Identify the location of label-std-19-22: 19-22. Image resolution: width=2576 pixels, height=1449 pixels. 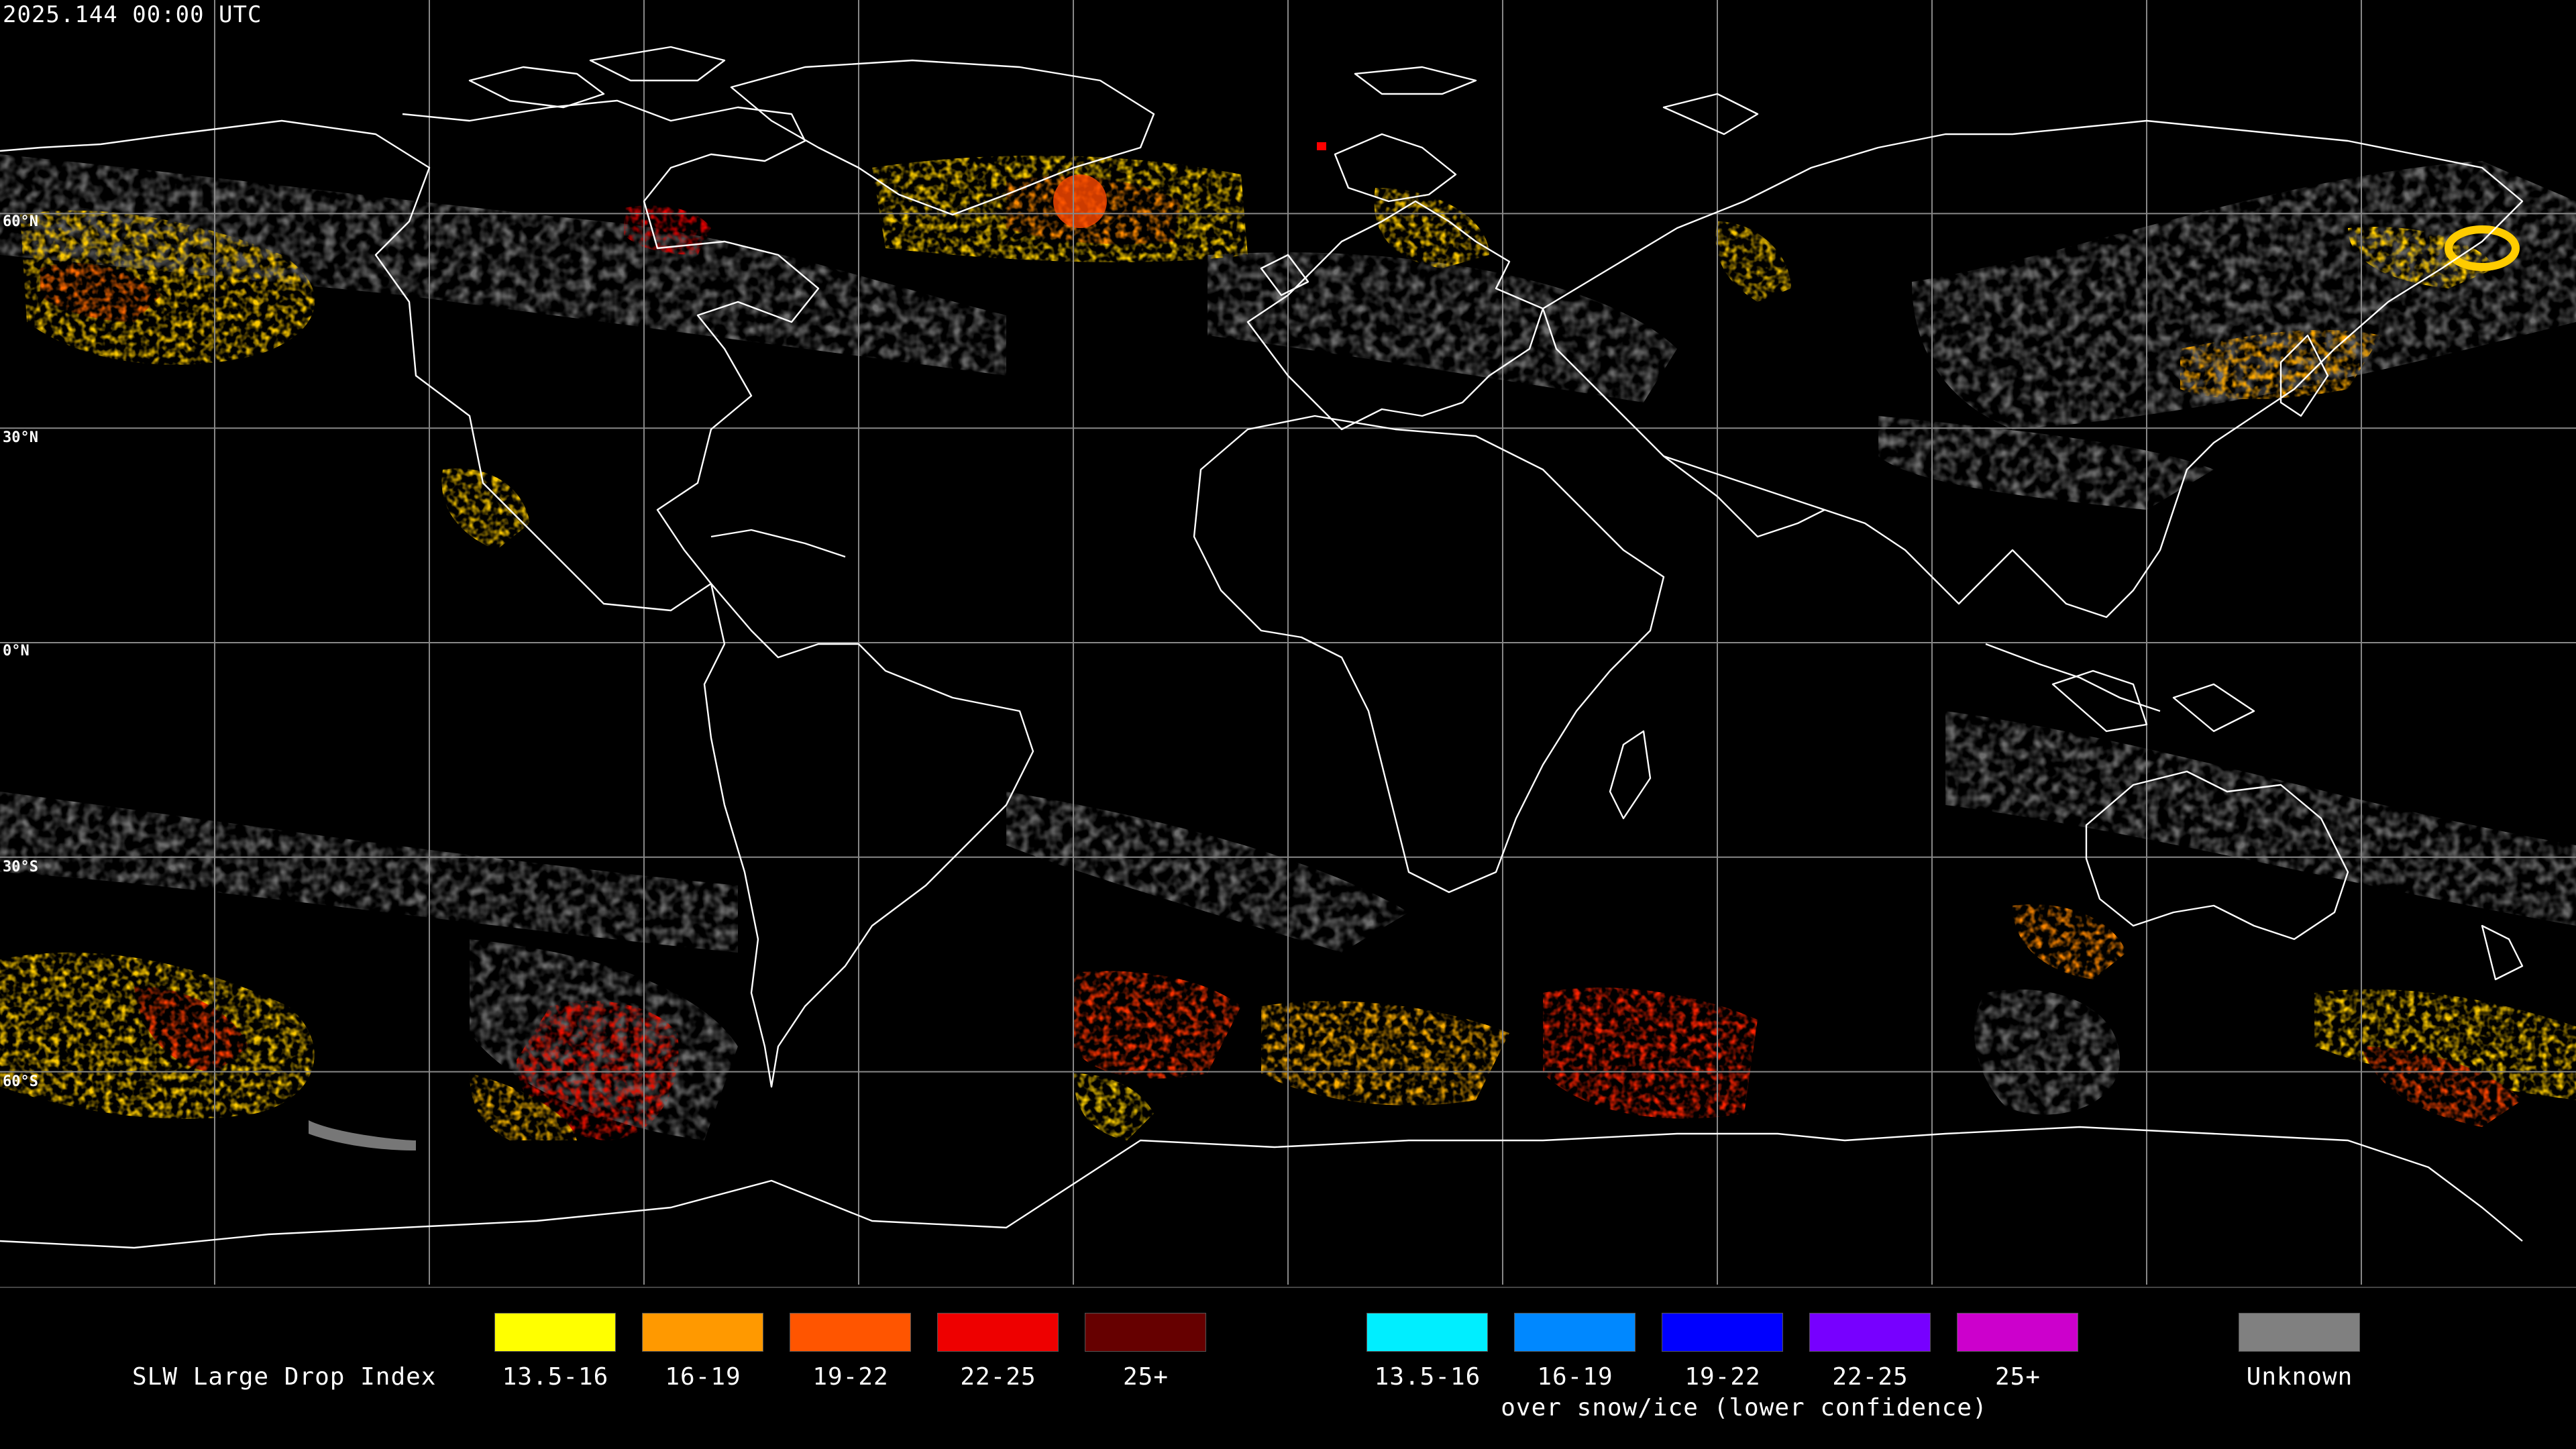
(850, 1377).